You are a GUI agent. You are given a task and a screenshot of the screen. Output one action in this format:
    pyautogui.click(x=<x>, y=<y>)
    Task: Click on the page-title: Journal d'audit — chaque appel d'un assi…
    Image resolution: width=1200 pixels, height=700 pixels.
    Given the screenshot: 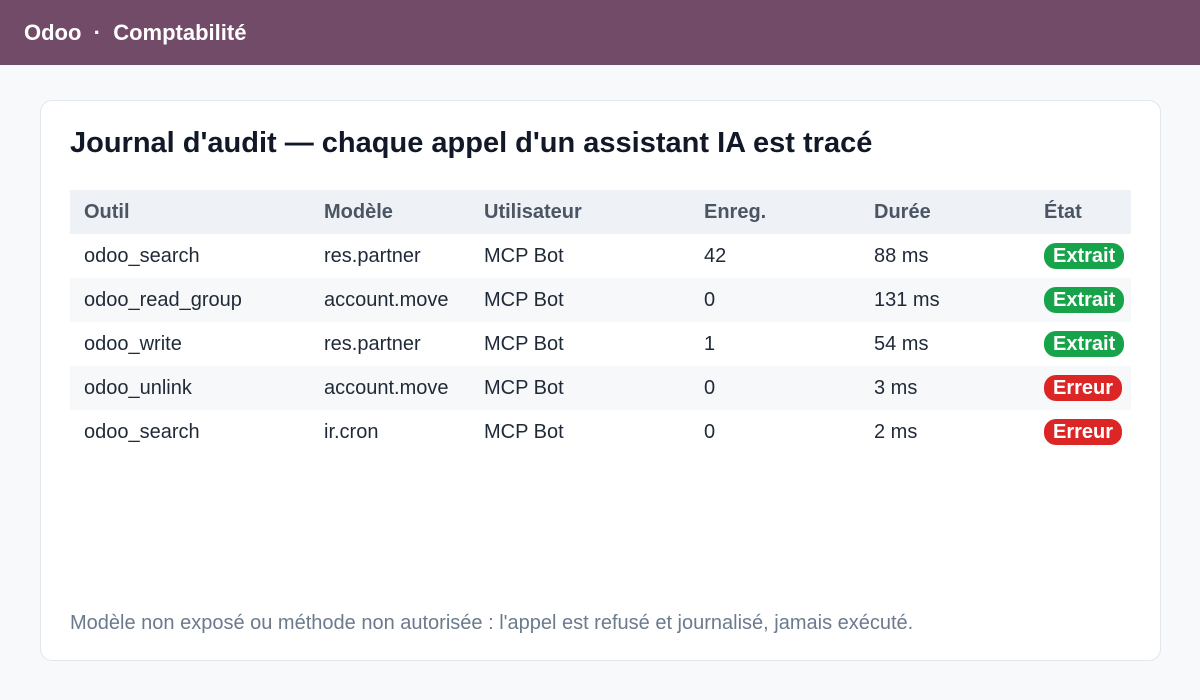 What is the action you would take?
    pyautogui.click(x=471, y=143)
    